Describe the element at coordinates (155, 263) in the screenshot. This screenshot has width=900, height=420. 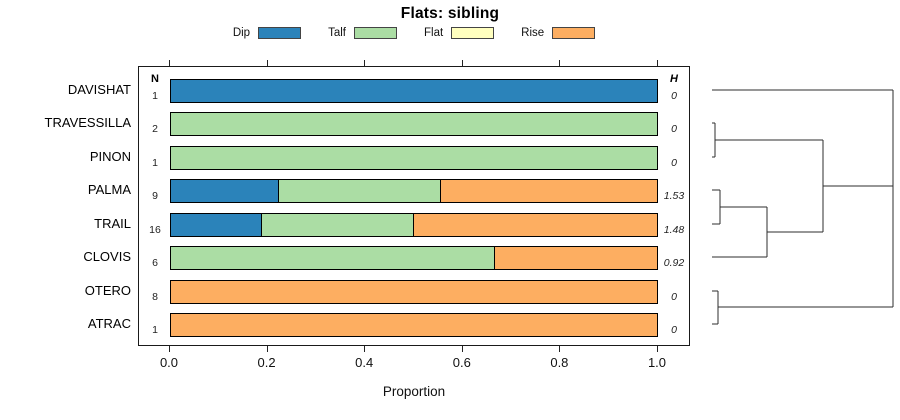
I see `n-value: 6` at that location.